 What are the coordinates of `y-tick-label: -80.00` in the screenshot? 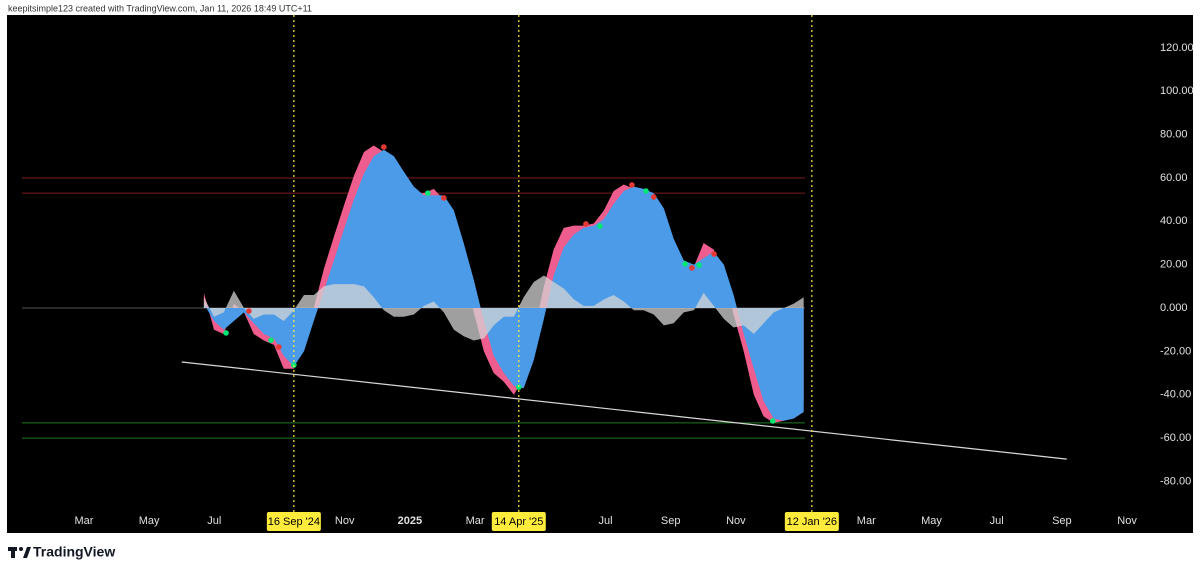 It's located at (1175, 481).